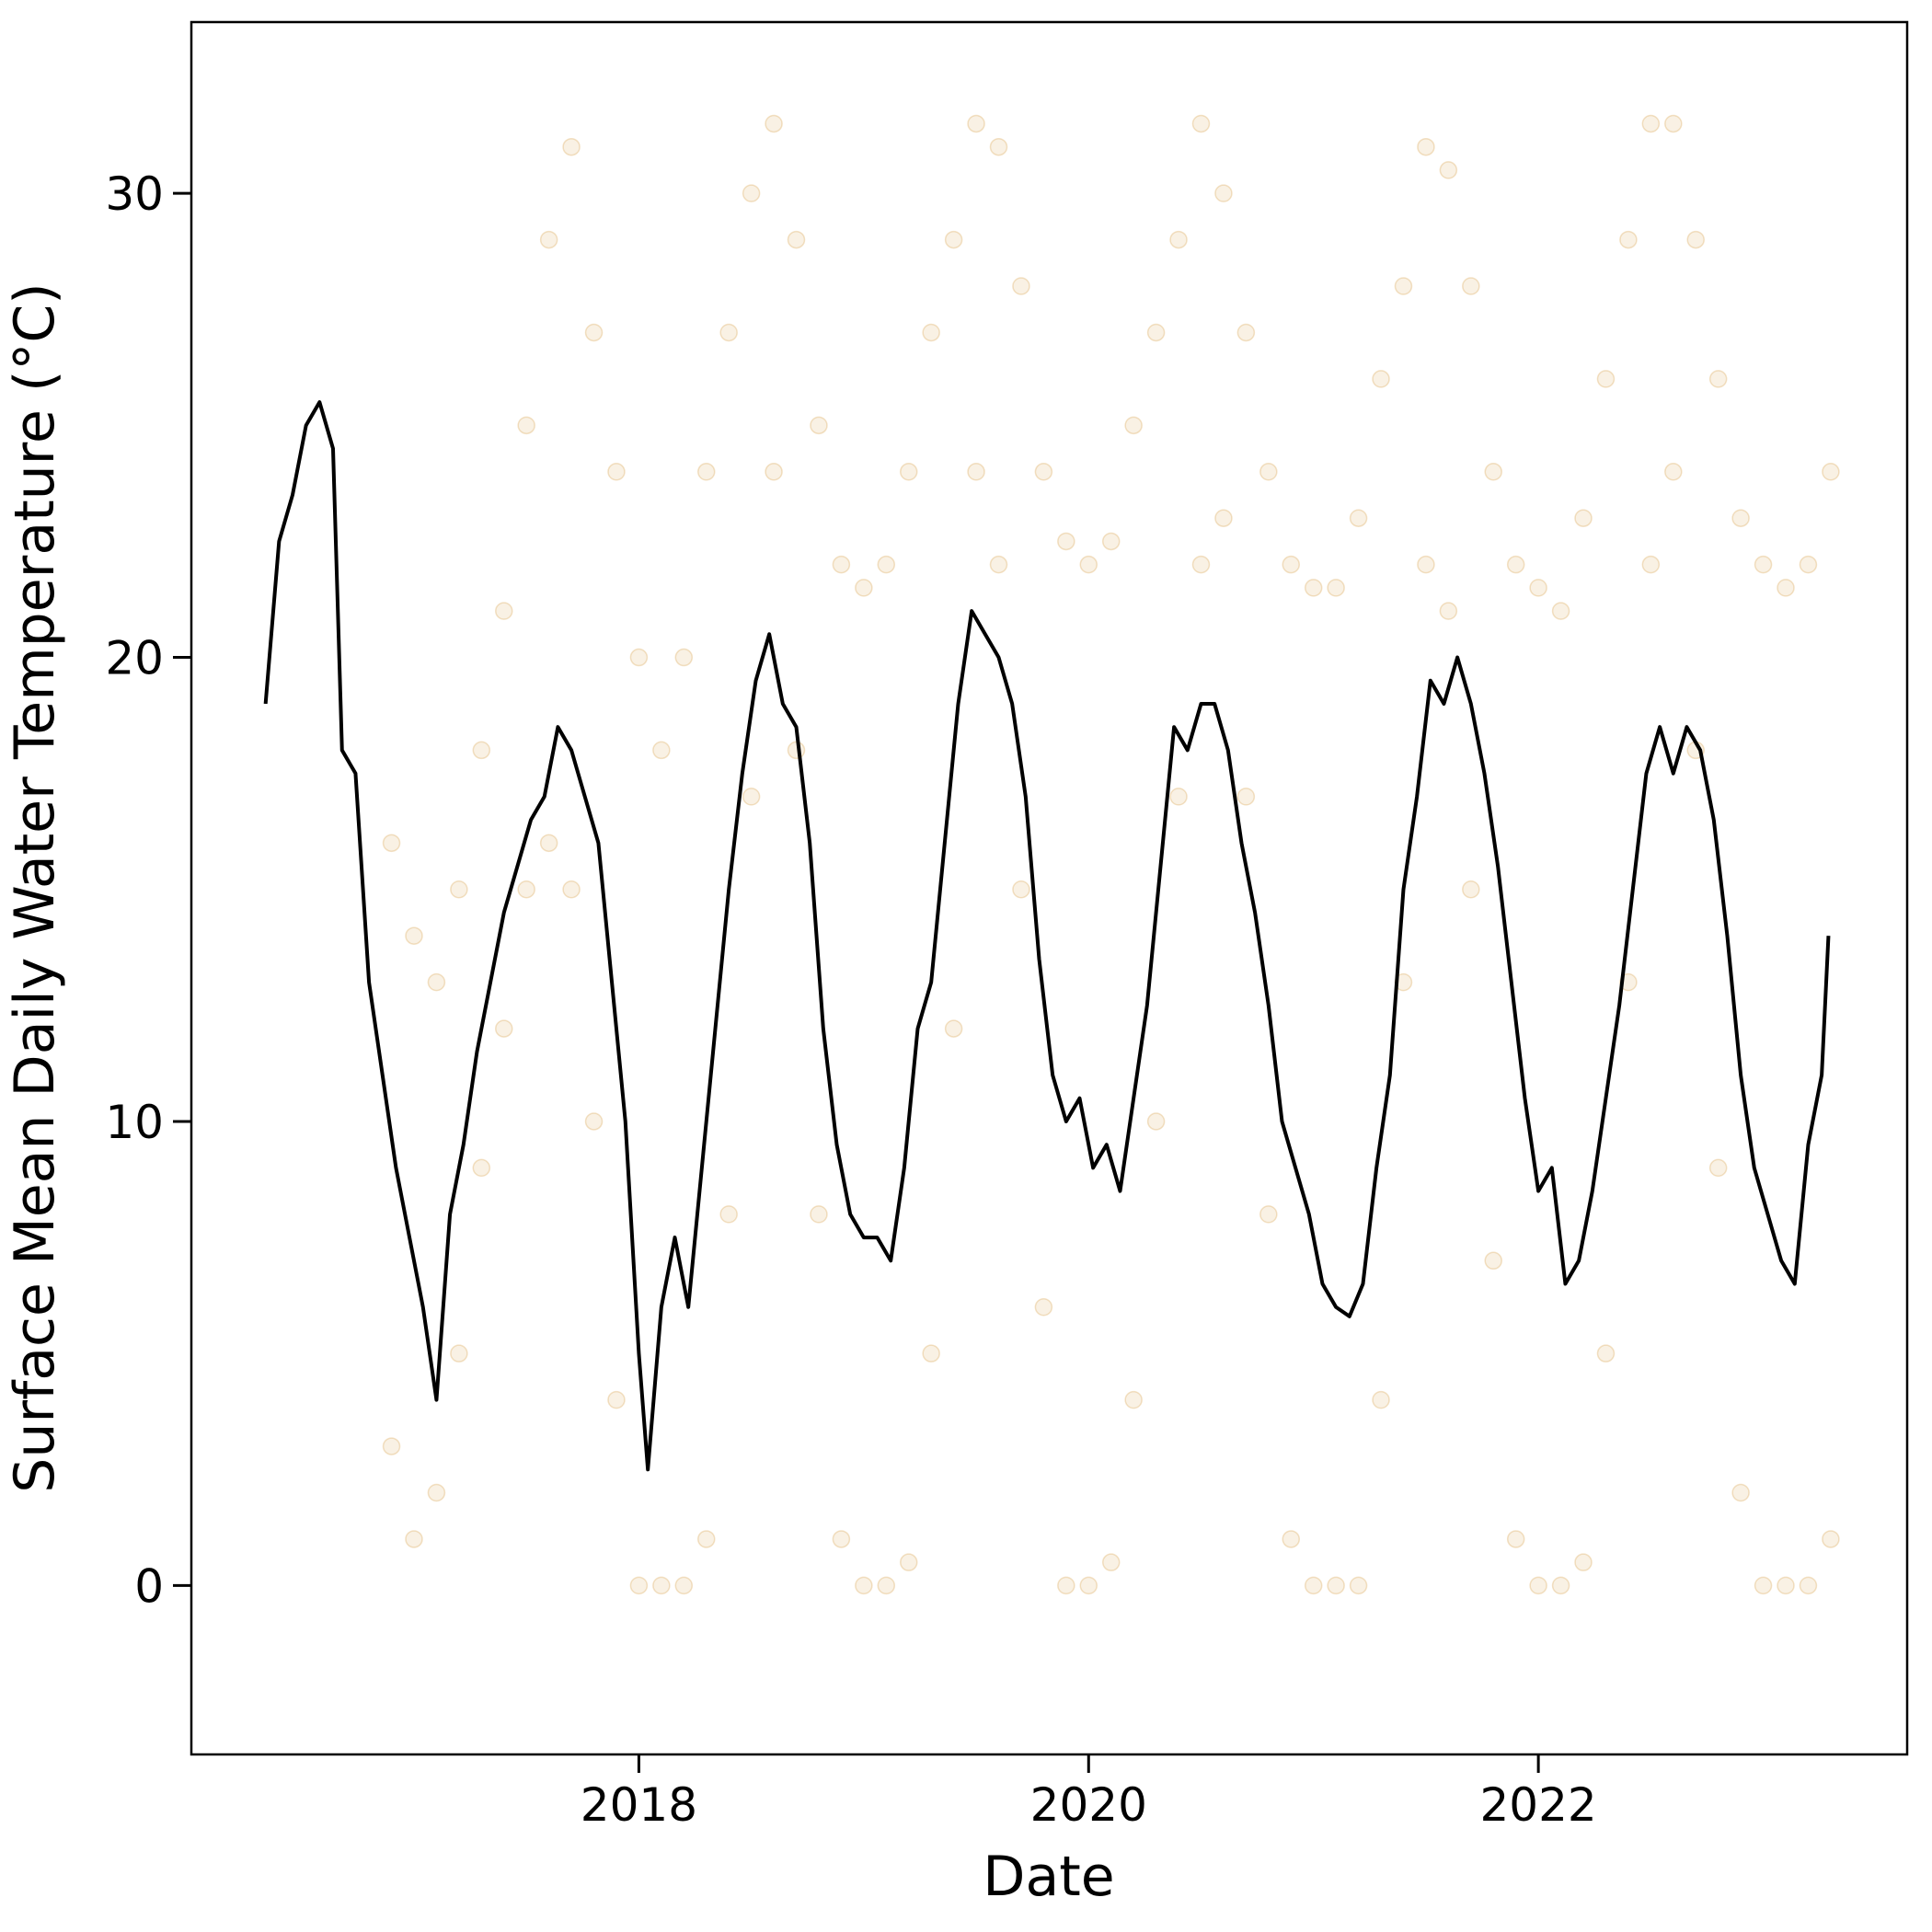 The width and height of the screenshot is (1932, 1932). I want to click on y-tick-label: 0, so click(149, 1586).